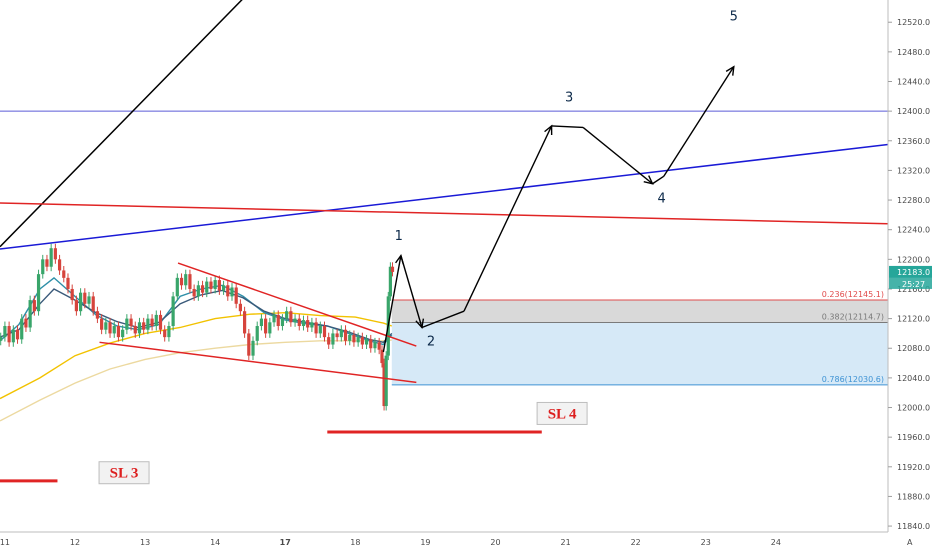 The width and height of the screenshot is (932, 550). I want to click on countdown-label: 25:27, so click(913, 284).